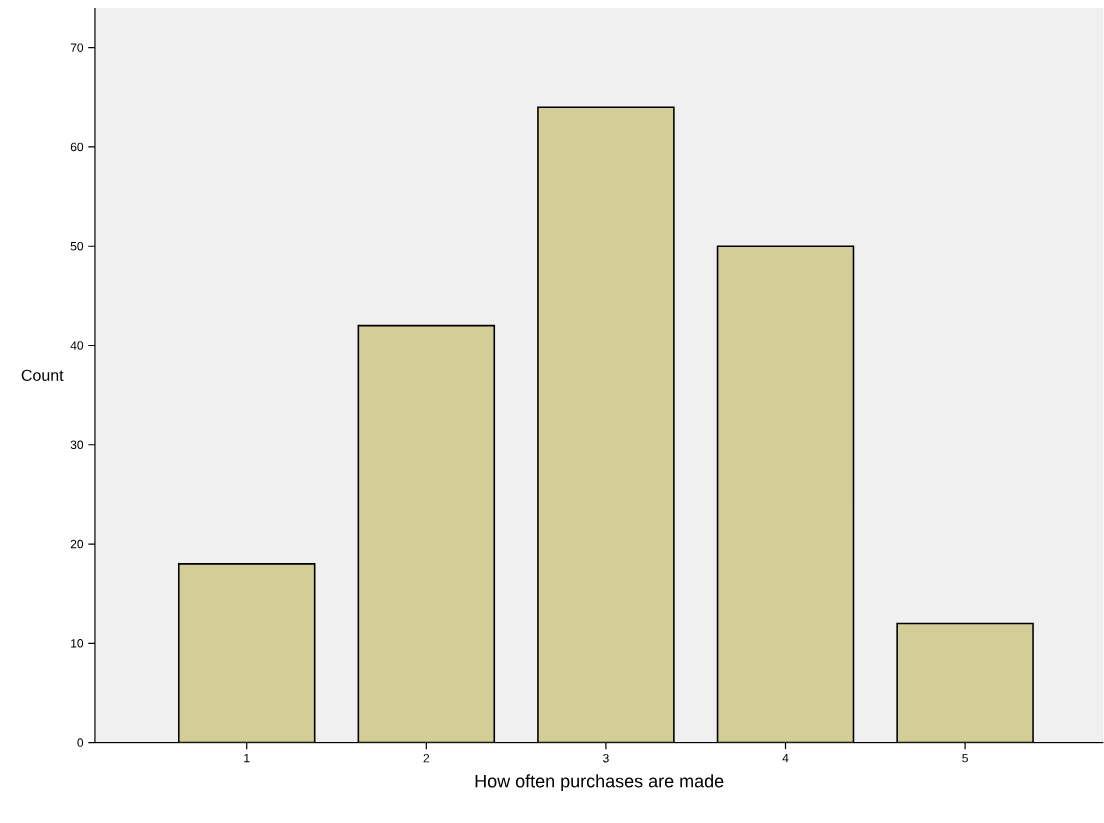  Describe the element at coordinates (77, 445) in the screenshot. I see `y-tick-label: 30` at that location.